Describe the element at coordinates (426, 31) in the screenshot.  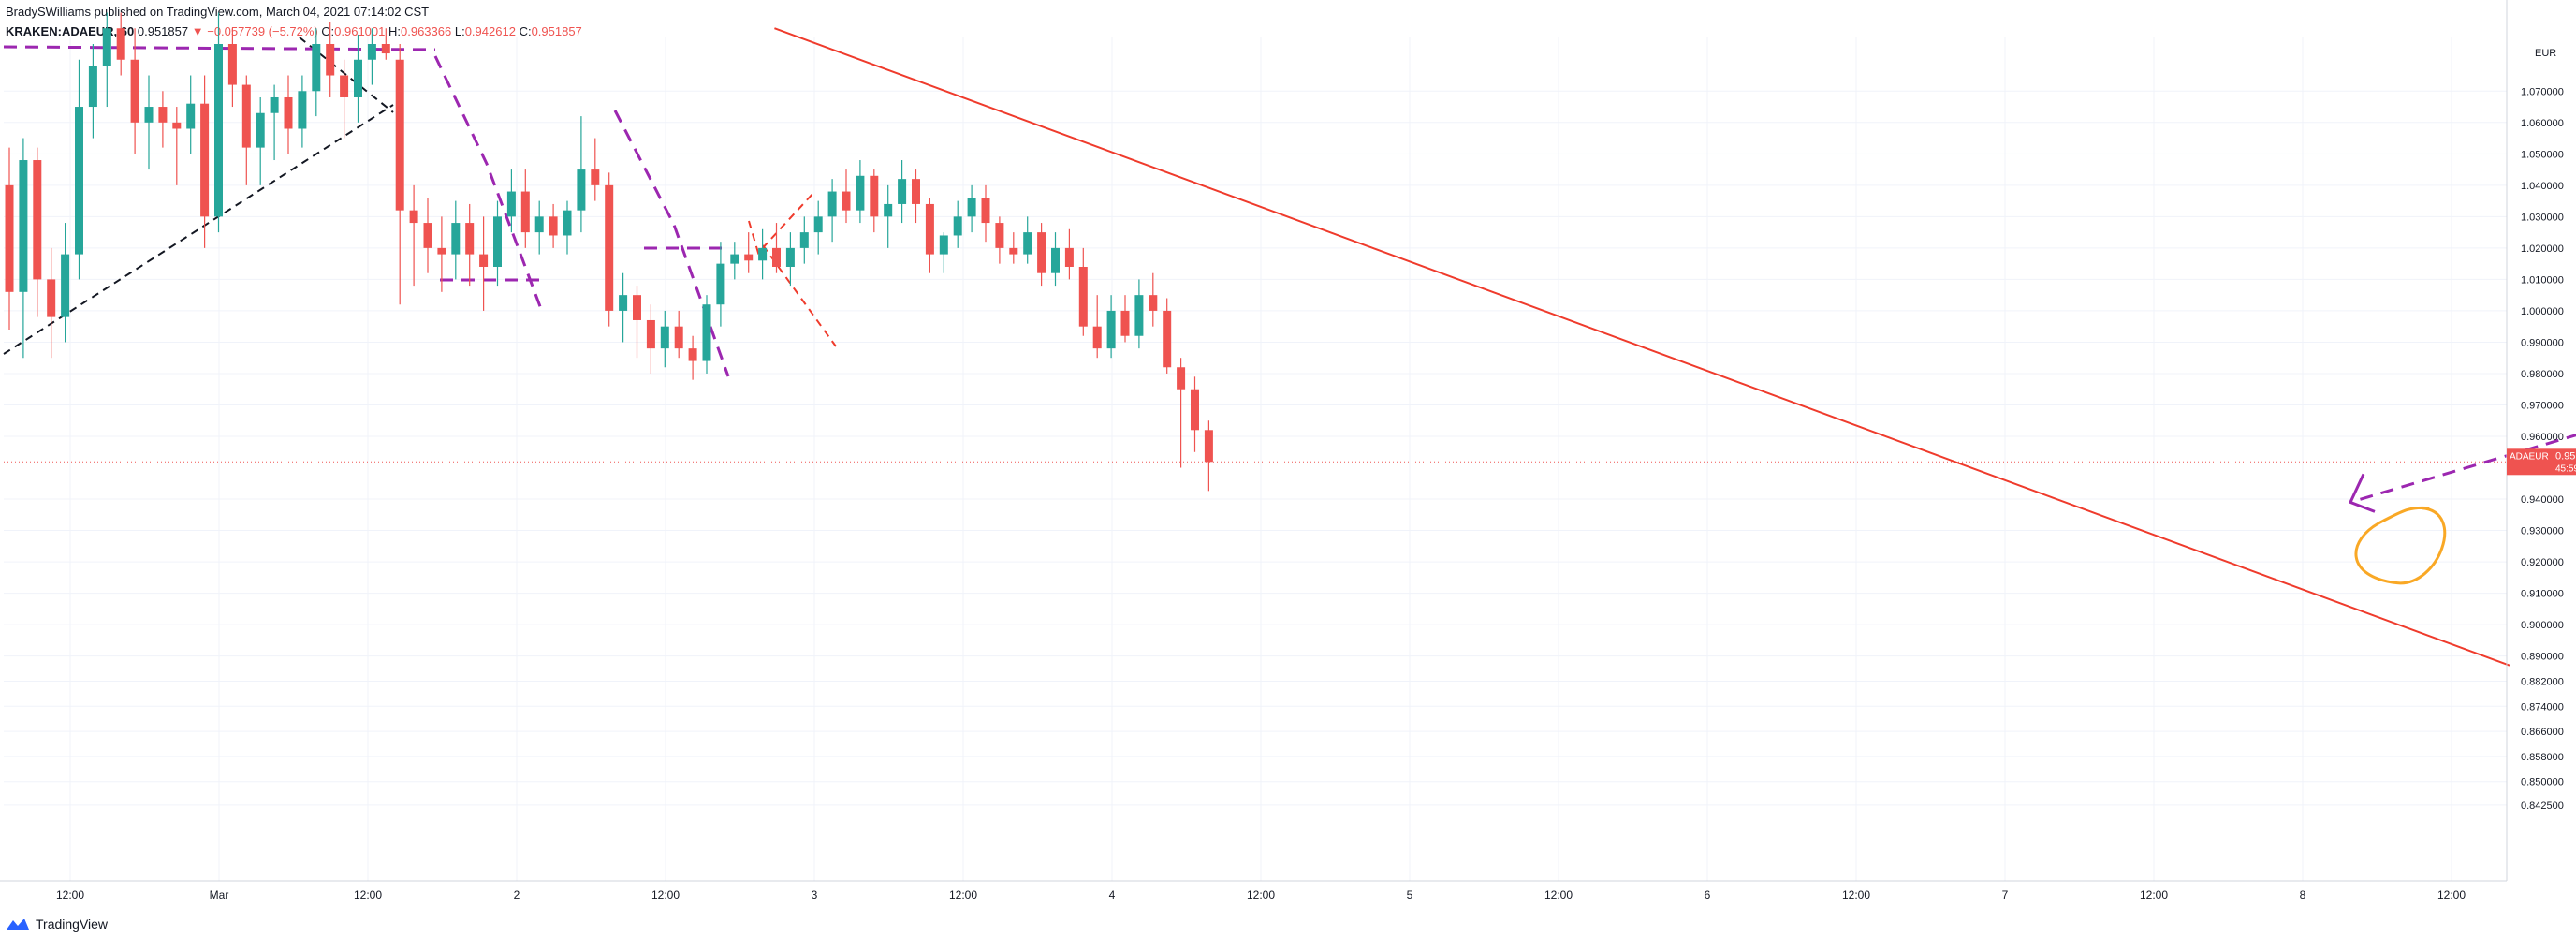
I see `high-value: 0.963366` at that location.